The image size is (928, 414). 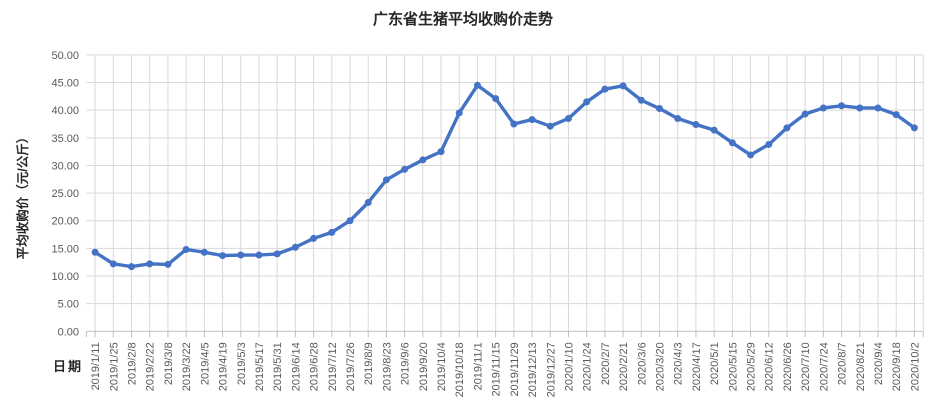 What do you see at coordinates (770, 366) in the screenshot?
I see `x-tick-label: 2020/6/12` at bounding box center [770, 366].